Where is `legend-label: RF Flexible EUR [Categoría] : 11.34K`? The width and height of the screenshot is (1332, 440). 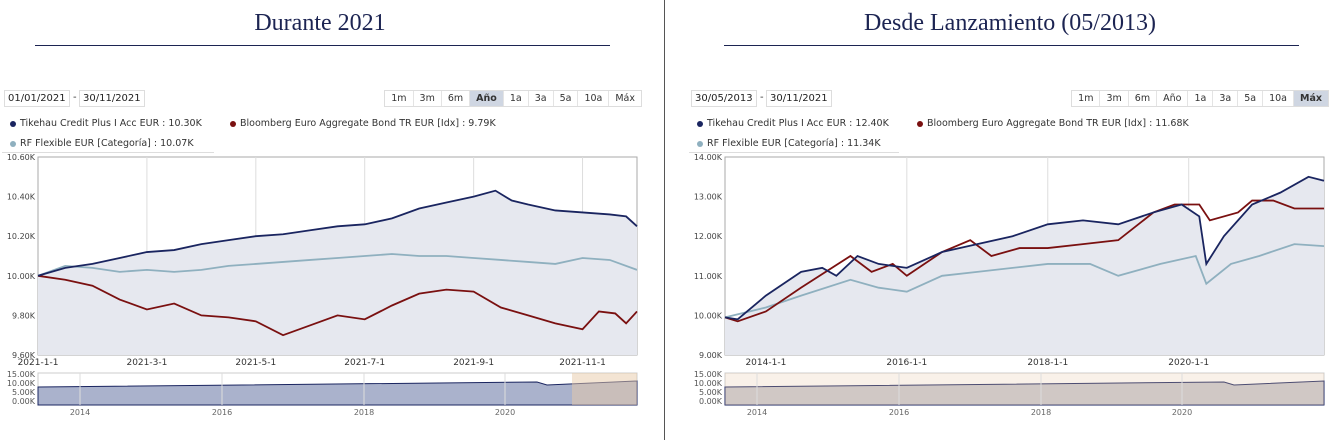
legend-label: RF Flexible EUR [Categoría] : 11.34K is located at coordinates (794, 143).